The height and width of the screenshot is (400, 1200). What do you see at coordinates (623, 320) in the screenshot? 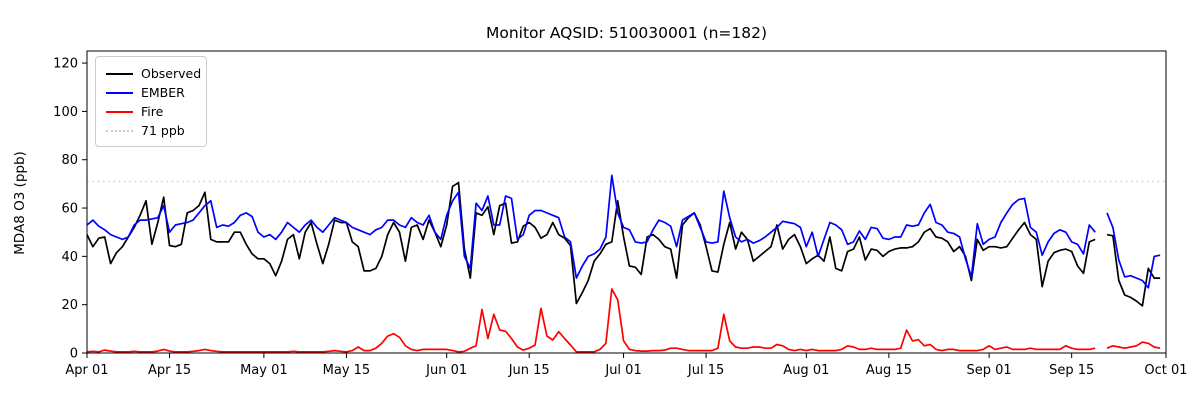
I see `fire-line` at bounding box center [623, 320].